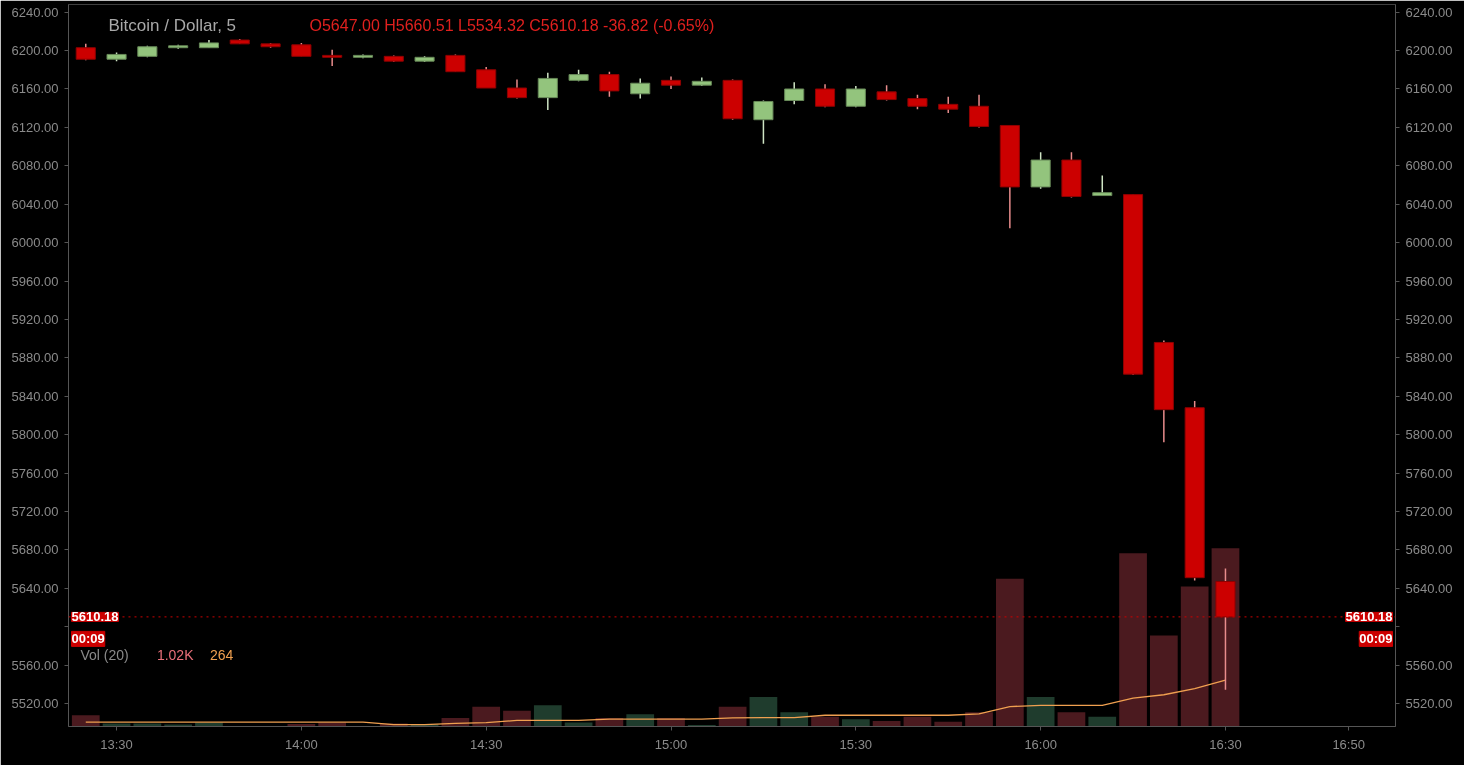 Image resolution: width=1464 pixels, height=765 pixels. What do you see at coordinates (671, 744) in the screenshot?
I see `x-tick-label: 15:00` at bounding box center [671, 744].